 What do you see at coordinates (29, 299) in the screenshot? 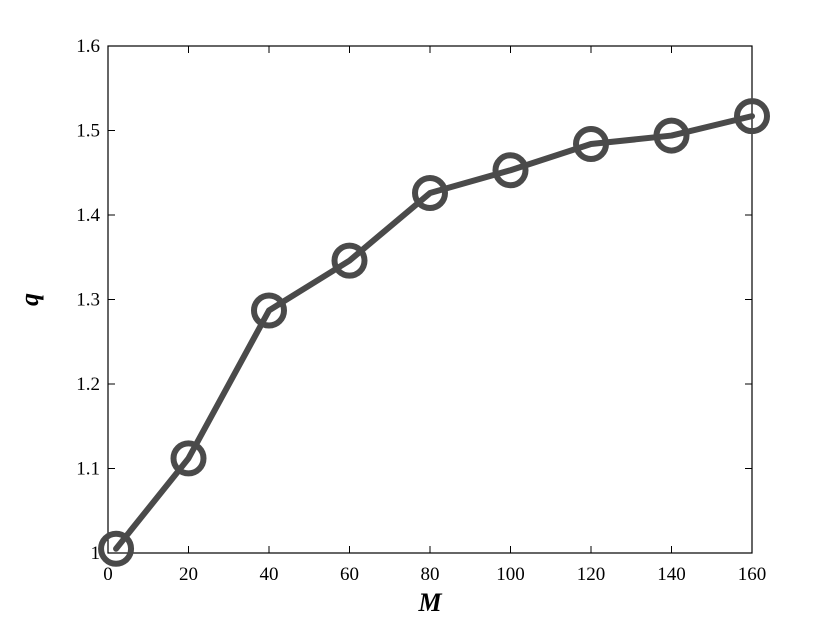
I see `y-axis-title: q` at bounding box center [29, 299].